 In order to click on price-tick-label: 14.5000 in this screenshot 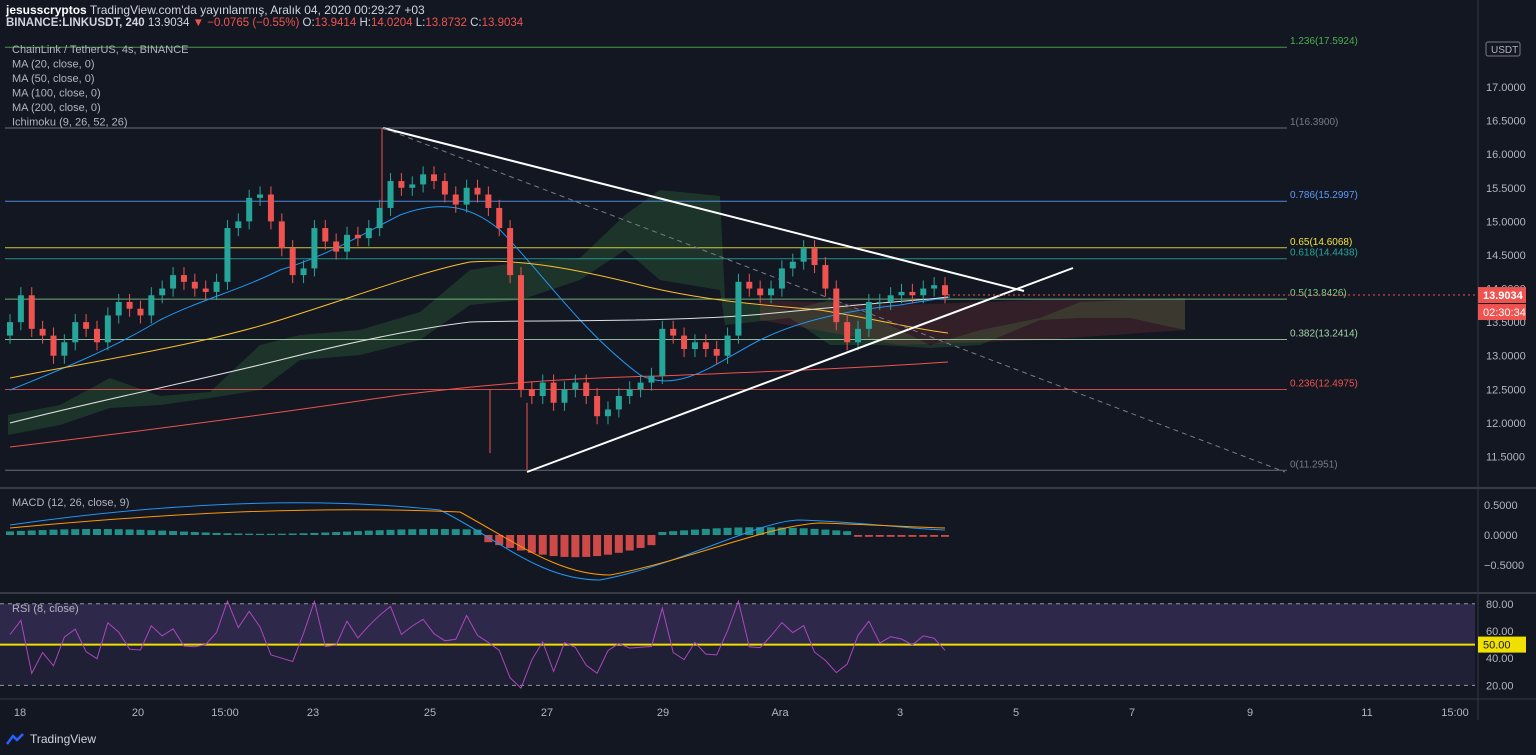, I will do `click(1506, 256)`.